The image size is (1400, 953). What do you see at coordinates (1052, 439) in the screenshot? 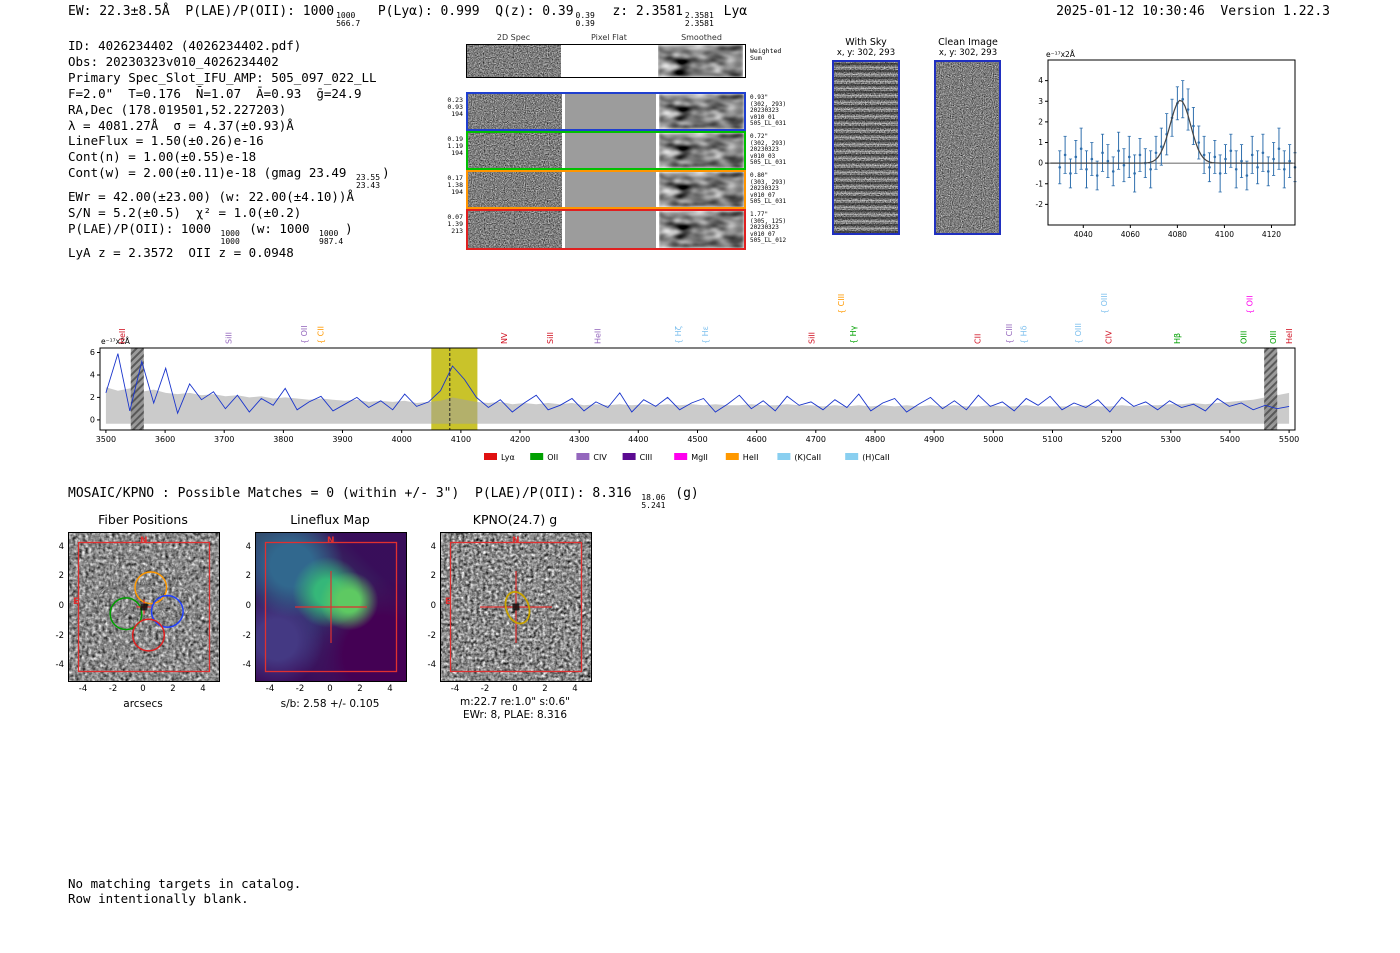
I see `tick-label: 5100` at bounding box center [1052, 439].